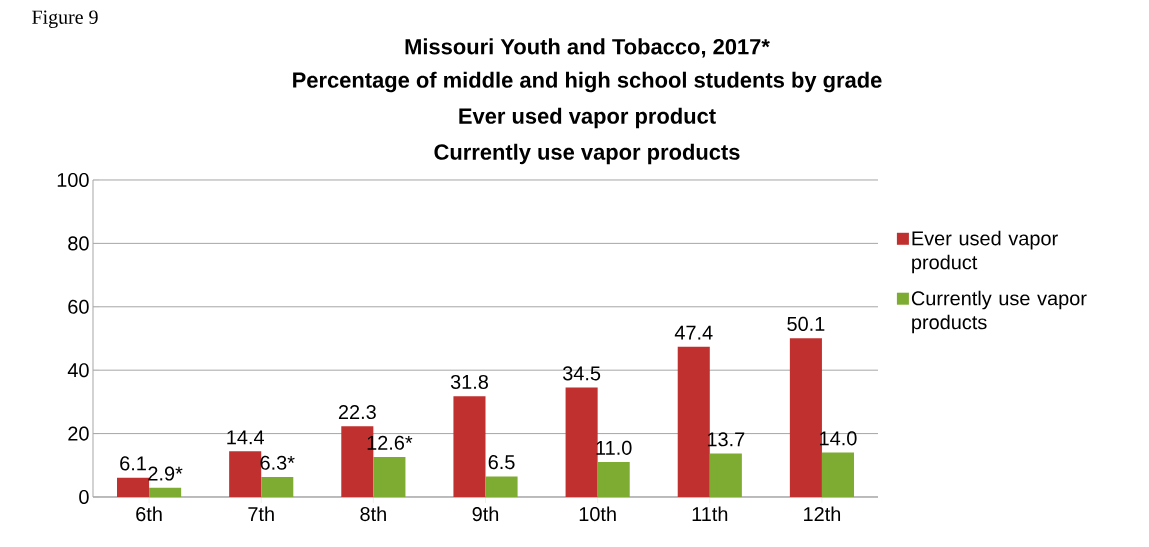 This screenshot has height=547, width=1149. I want to click on data-label: 2.9*, so click(165, 473).